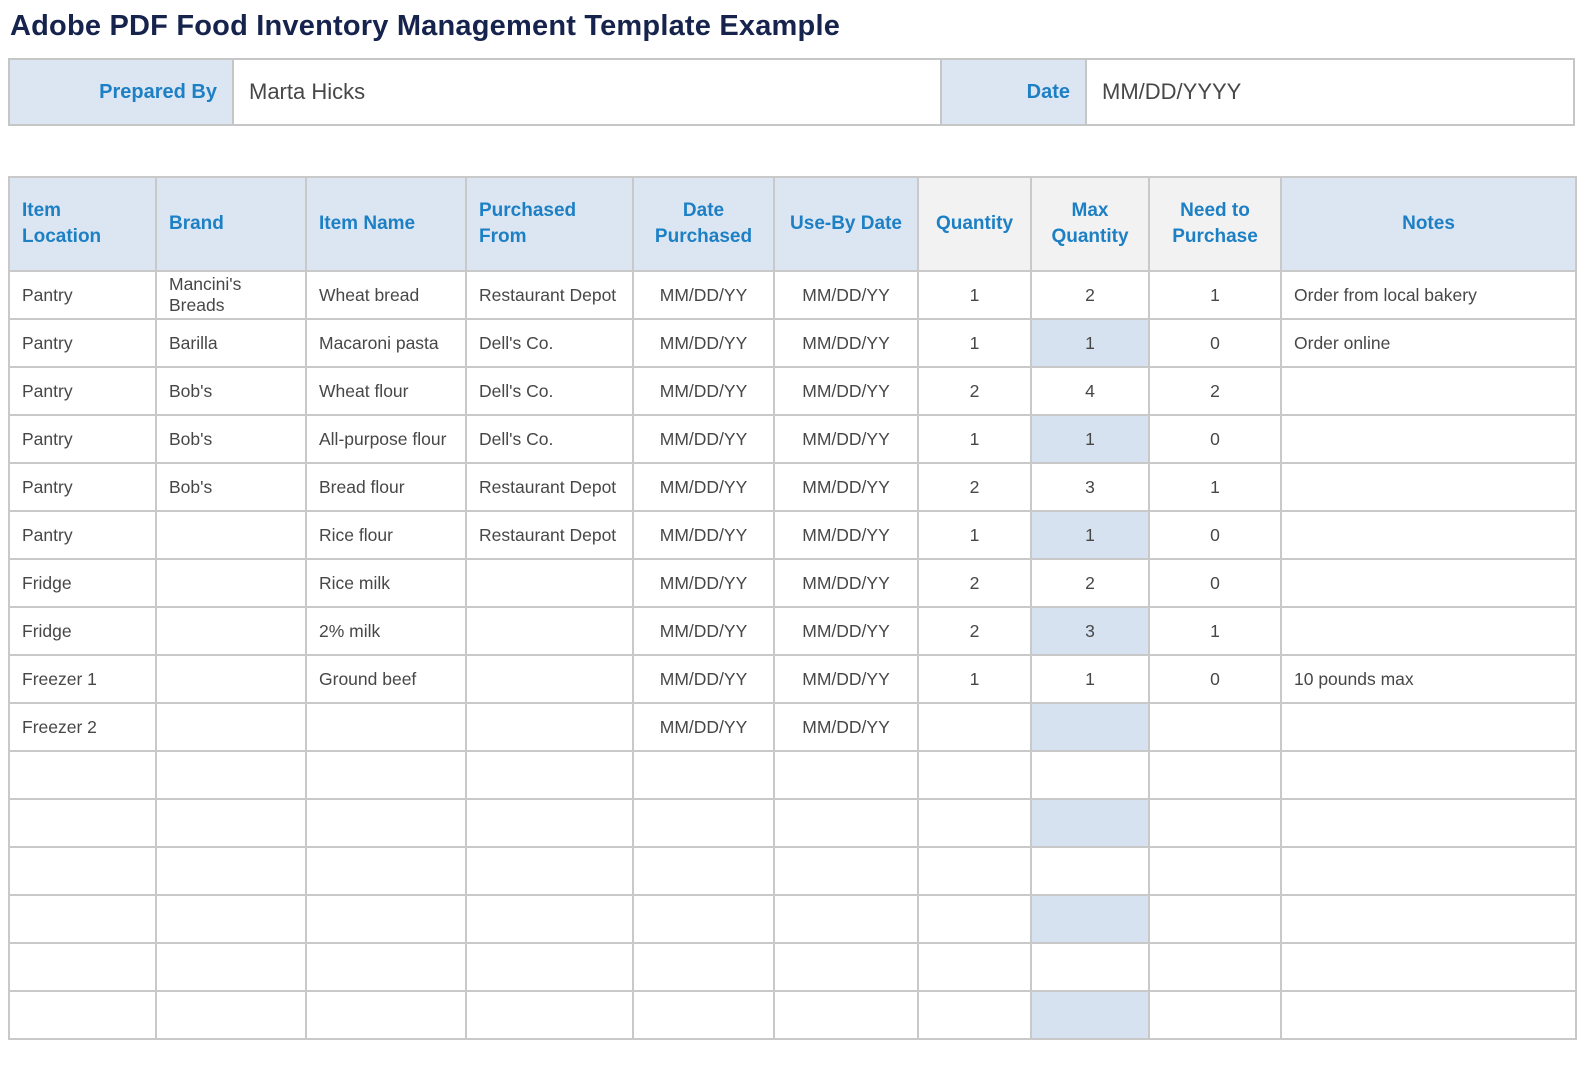 The height and width of the screenshot is (1073, 1583). What do you see at coordinates (1428, 295) in the screenshot?
I see `cell-notes: Order from local bakery` at bounding box center [1428, 295].